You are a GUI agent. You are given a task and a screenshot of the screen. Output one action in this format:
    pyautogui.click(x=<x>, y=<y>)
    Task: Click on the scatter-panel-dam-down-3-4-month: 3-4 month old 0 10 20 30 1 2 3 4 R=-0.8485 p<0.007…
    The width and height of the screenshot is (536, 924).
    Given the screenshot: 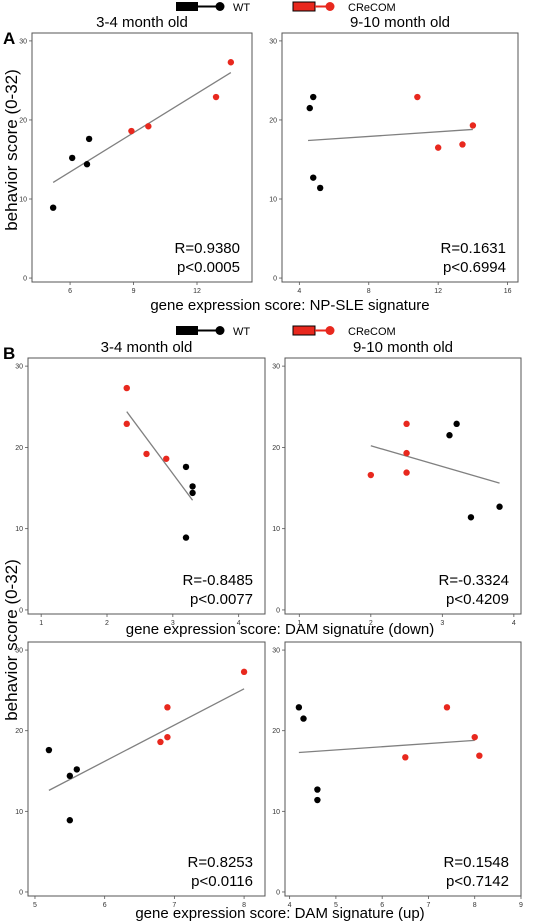 What is the action you would take?
    pyautogui.click(x=140, y=483)
    